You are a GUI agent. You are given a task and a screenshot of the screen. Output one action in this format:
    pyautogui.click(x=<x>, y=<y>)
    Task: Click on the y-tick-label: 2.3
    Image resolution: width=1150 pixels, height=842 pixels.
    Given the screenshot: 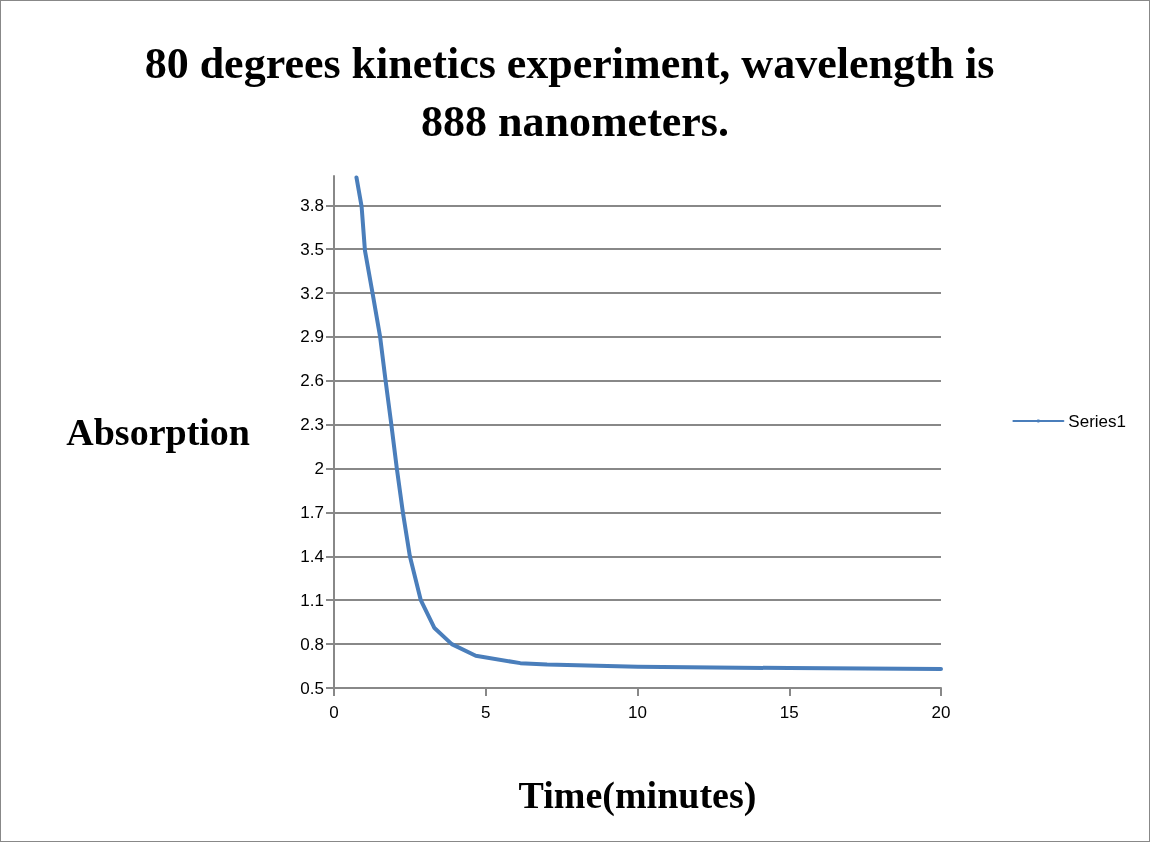 What is the action you would take?
    pyautogui.click(x=312, y=425)
    